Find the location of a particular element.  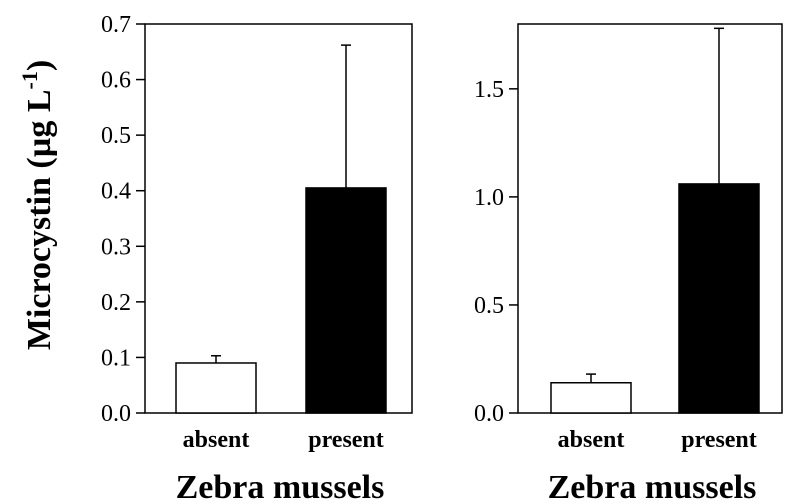

y-axis-title-superscript: -1 is located at coordinates (29, 80).